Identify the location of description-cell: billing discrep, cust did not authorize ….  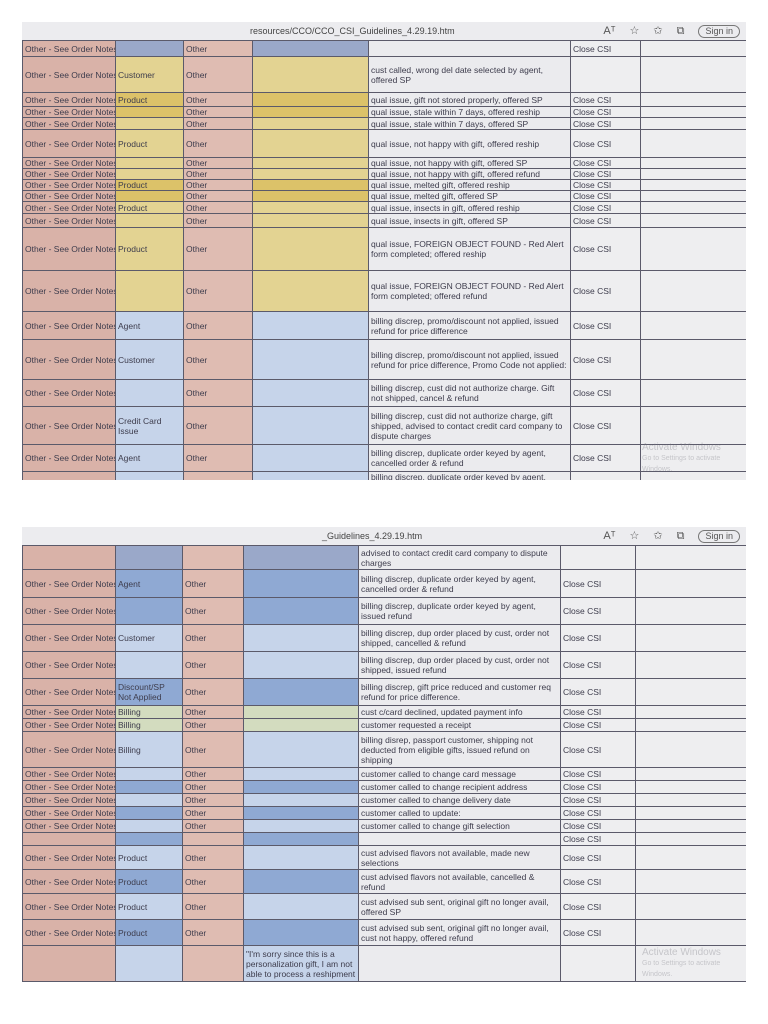
(469, 393).